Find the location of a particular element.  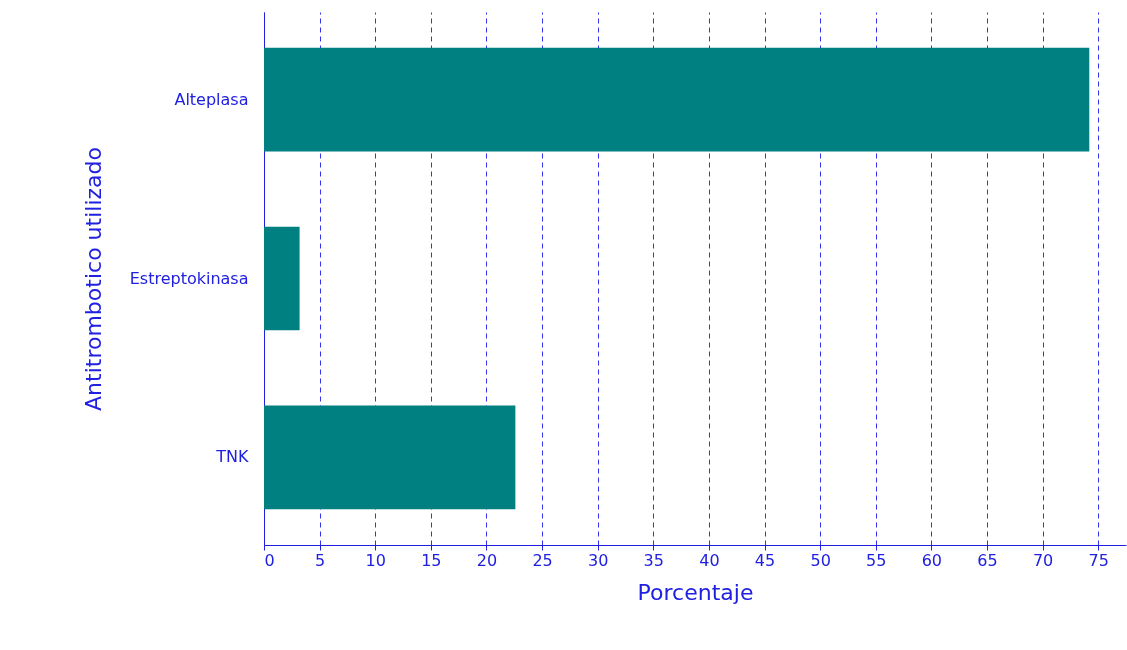

y-axis-title: Antitrombotico utilizado is located at coordinates (93, 279).